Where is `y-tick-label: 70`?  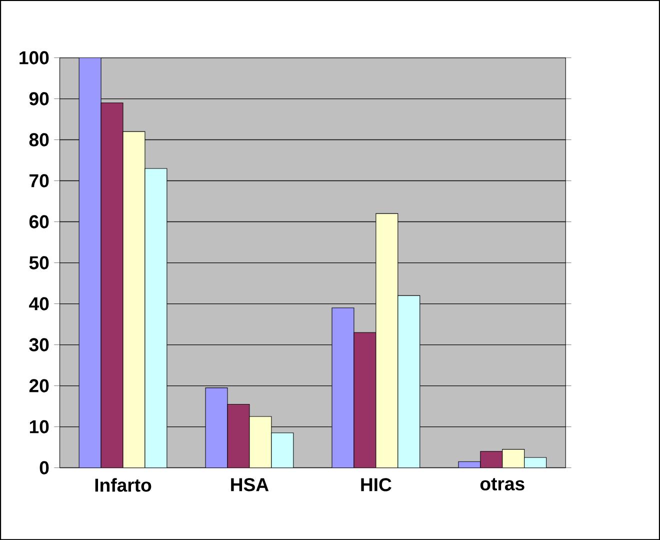 y-tick-label: 70 is located at coordinates (39, 181).